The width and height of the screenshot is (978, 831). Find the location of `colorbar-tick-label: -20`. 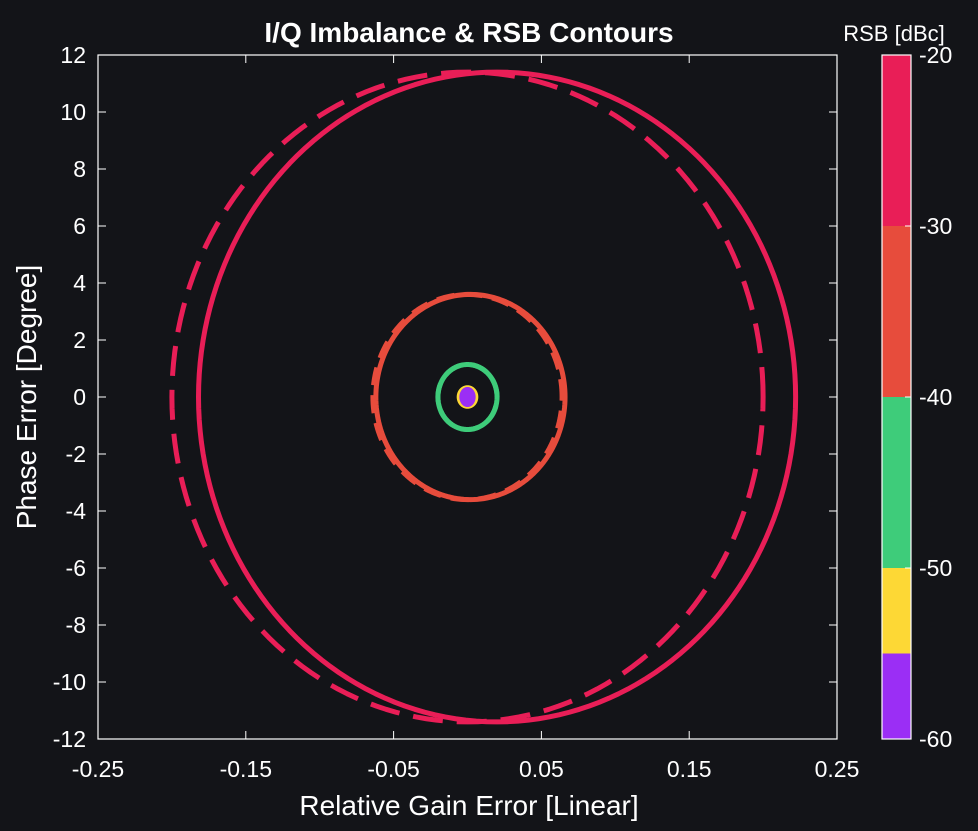

colorbar-tick-label: -20 is located at coordinates (935, 55).